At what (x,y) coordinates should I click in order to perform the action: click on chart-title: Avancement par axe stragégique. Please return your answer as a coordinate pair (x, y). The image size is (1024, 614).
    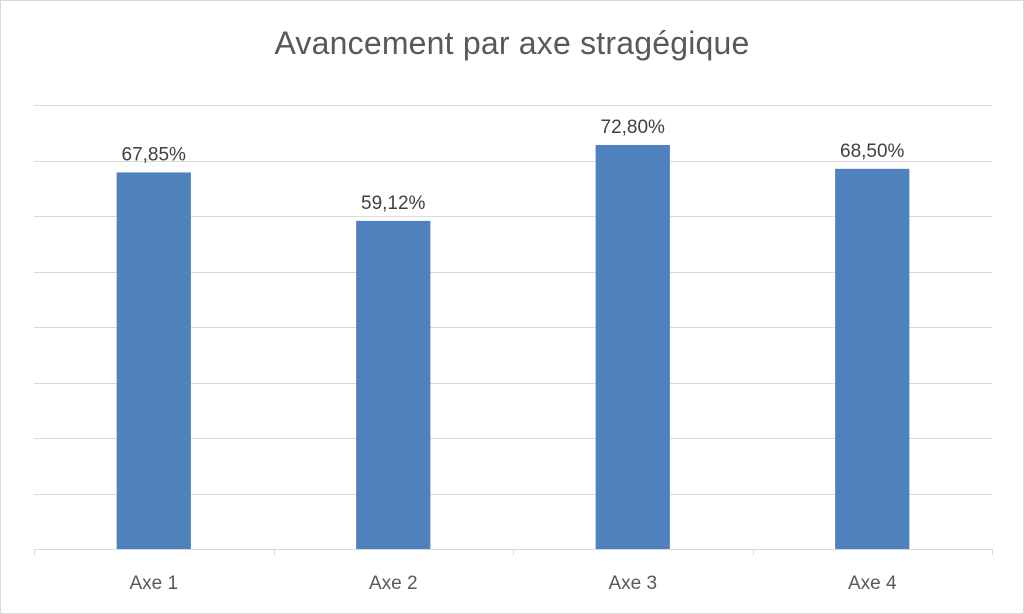
    Looking at the image, I should click on (512, 43).